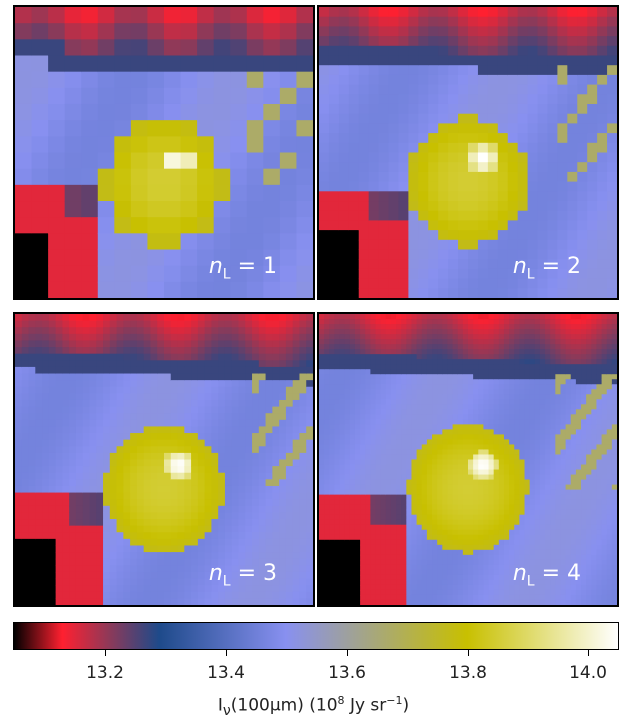 This screenshot has height=720, width=627. Describe the element at coordinates (468, 673) in the screenshot. I see `colorbar-tick-label: 13.8` at that location.